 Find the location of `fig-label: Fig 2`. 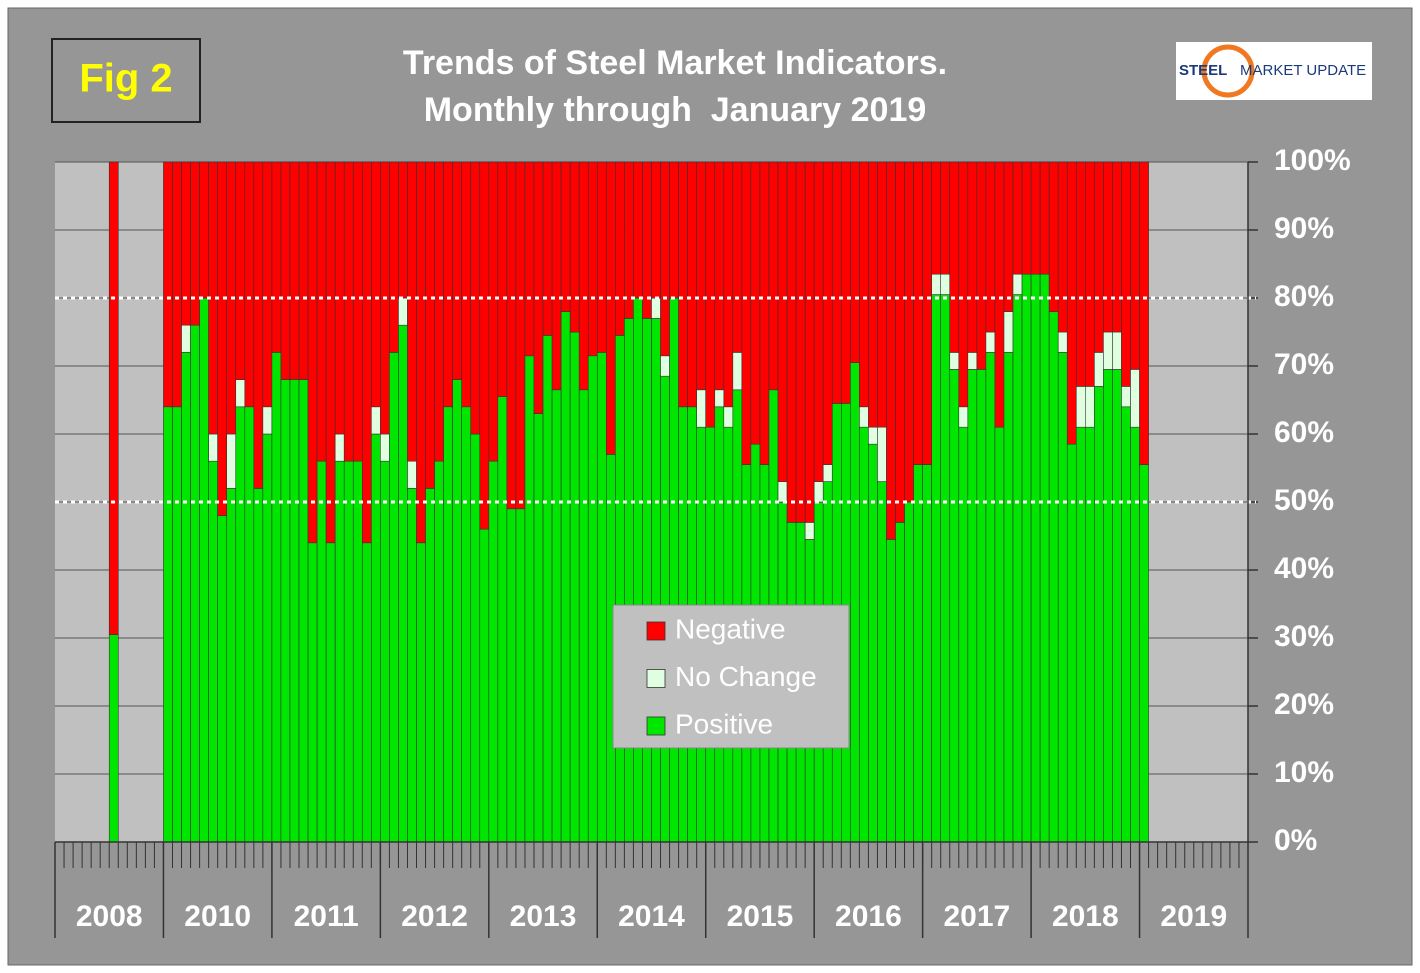

fig-label: Fig 2 is located at coordinates (125, 79).